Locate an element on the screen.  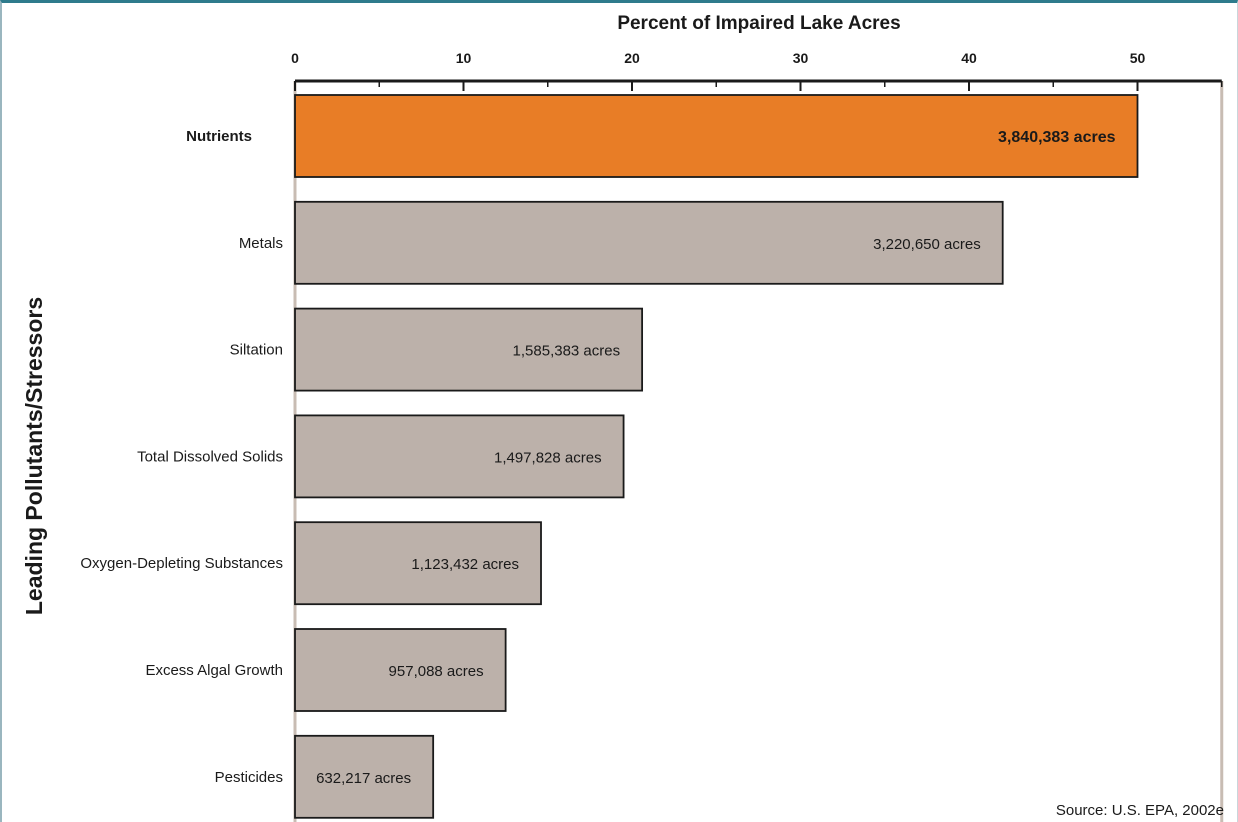
x-tick-label: 30 is located at coordinates (801, 58).